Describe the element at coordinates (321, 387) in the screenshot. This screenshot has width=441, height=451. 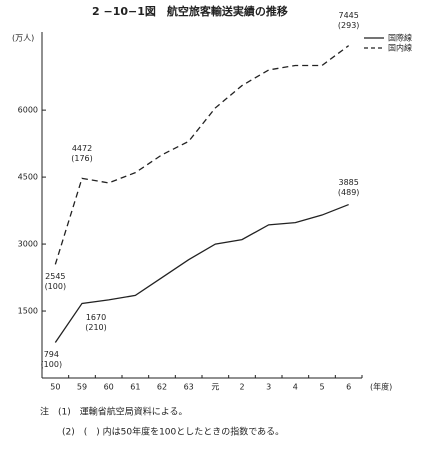
I see `x-tick-label: 5` at that location.